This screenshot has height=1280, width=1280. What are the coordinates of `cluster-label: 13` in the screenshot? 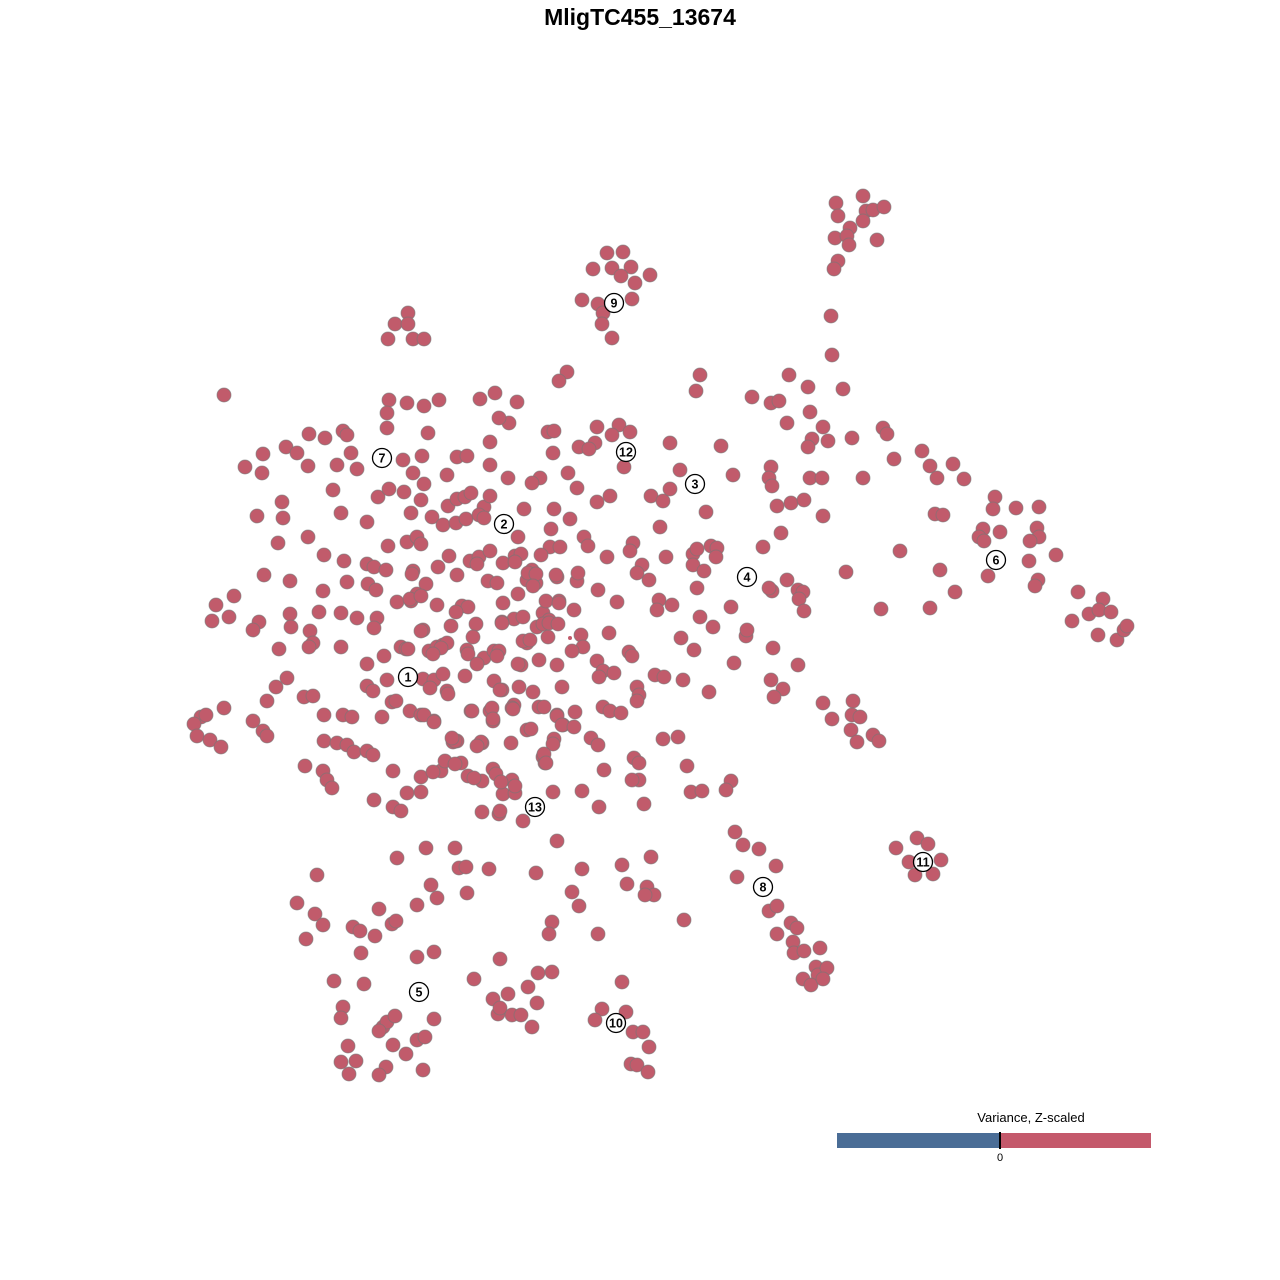 It's located at (535, 807).